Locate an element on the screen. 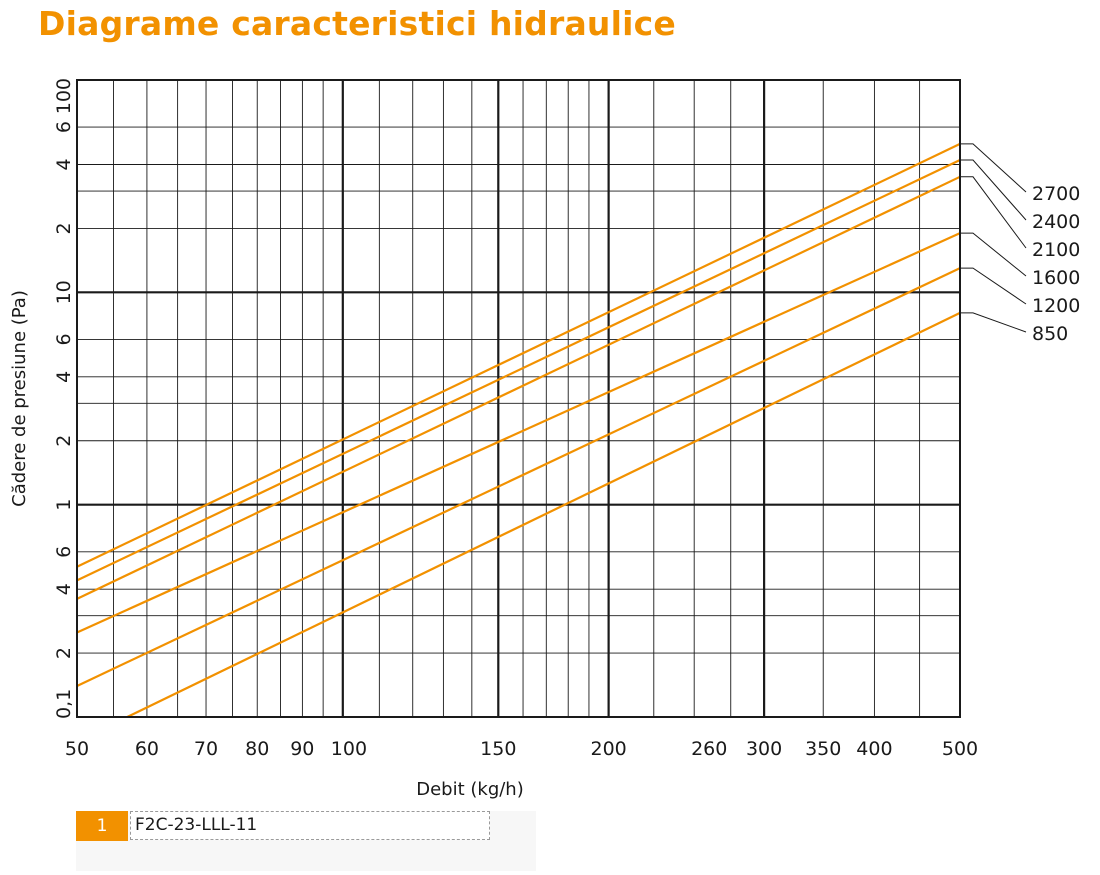 This screenshot has width=1100, height=875. legend-product-name: F2C-23-LLL-11 is located at coordinates (310, 825).